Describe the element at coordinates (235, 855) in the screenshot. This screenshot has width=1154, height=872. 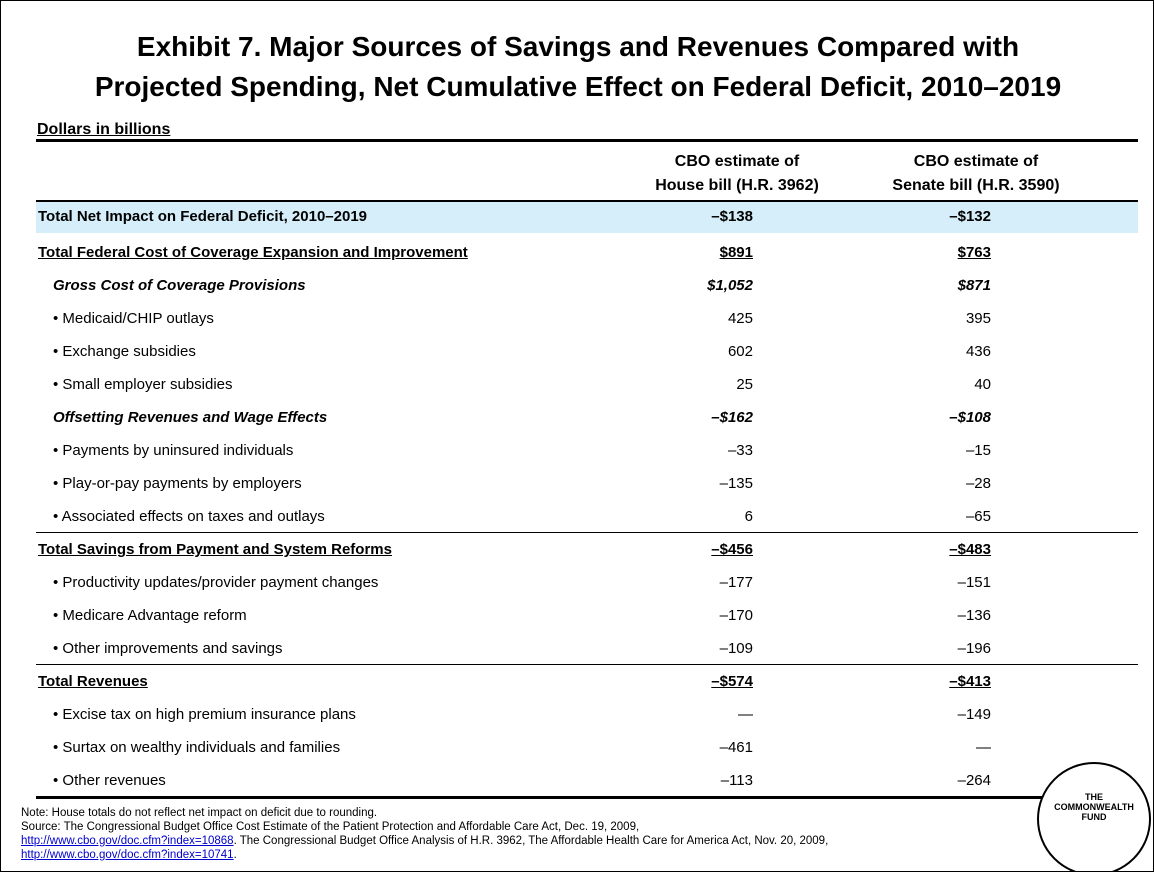
I see `source: .` at that location.